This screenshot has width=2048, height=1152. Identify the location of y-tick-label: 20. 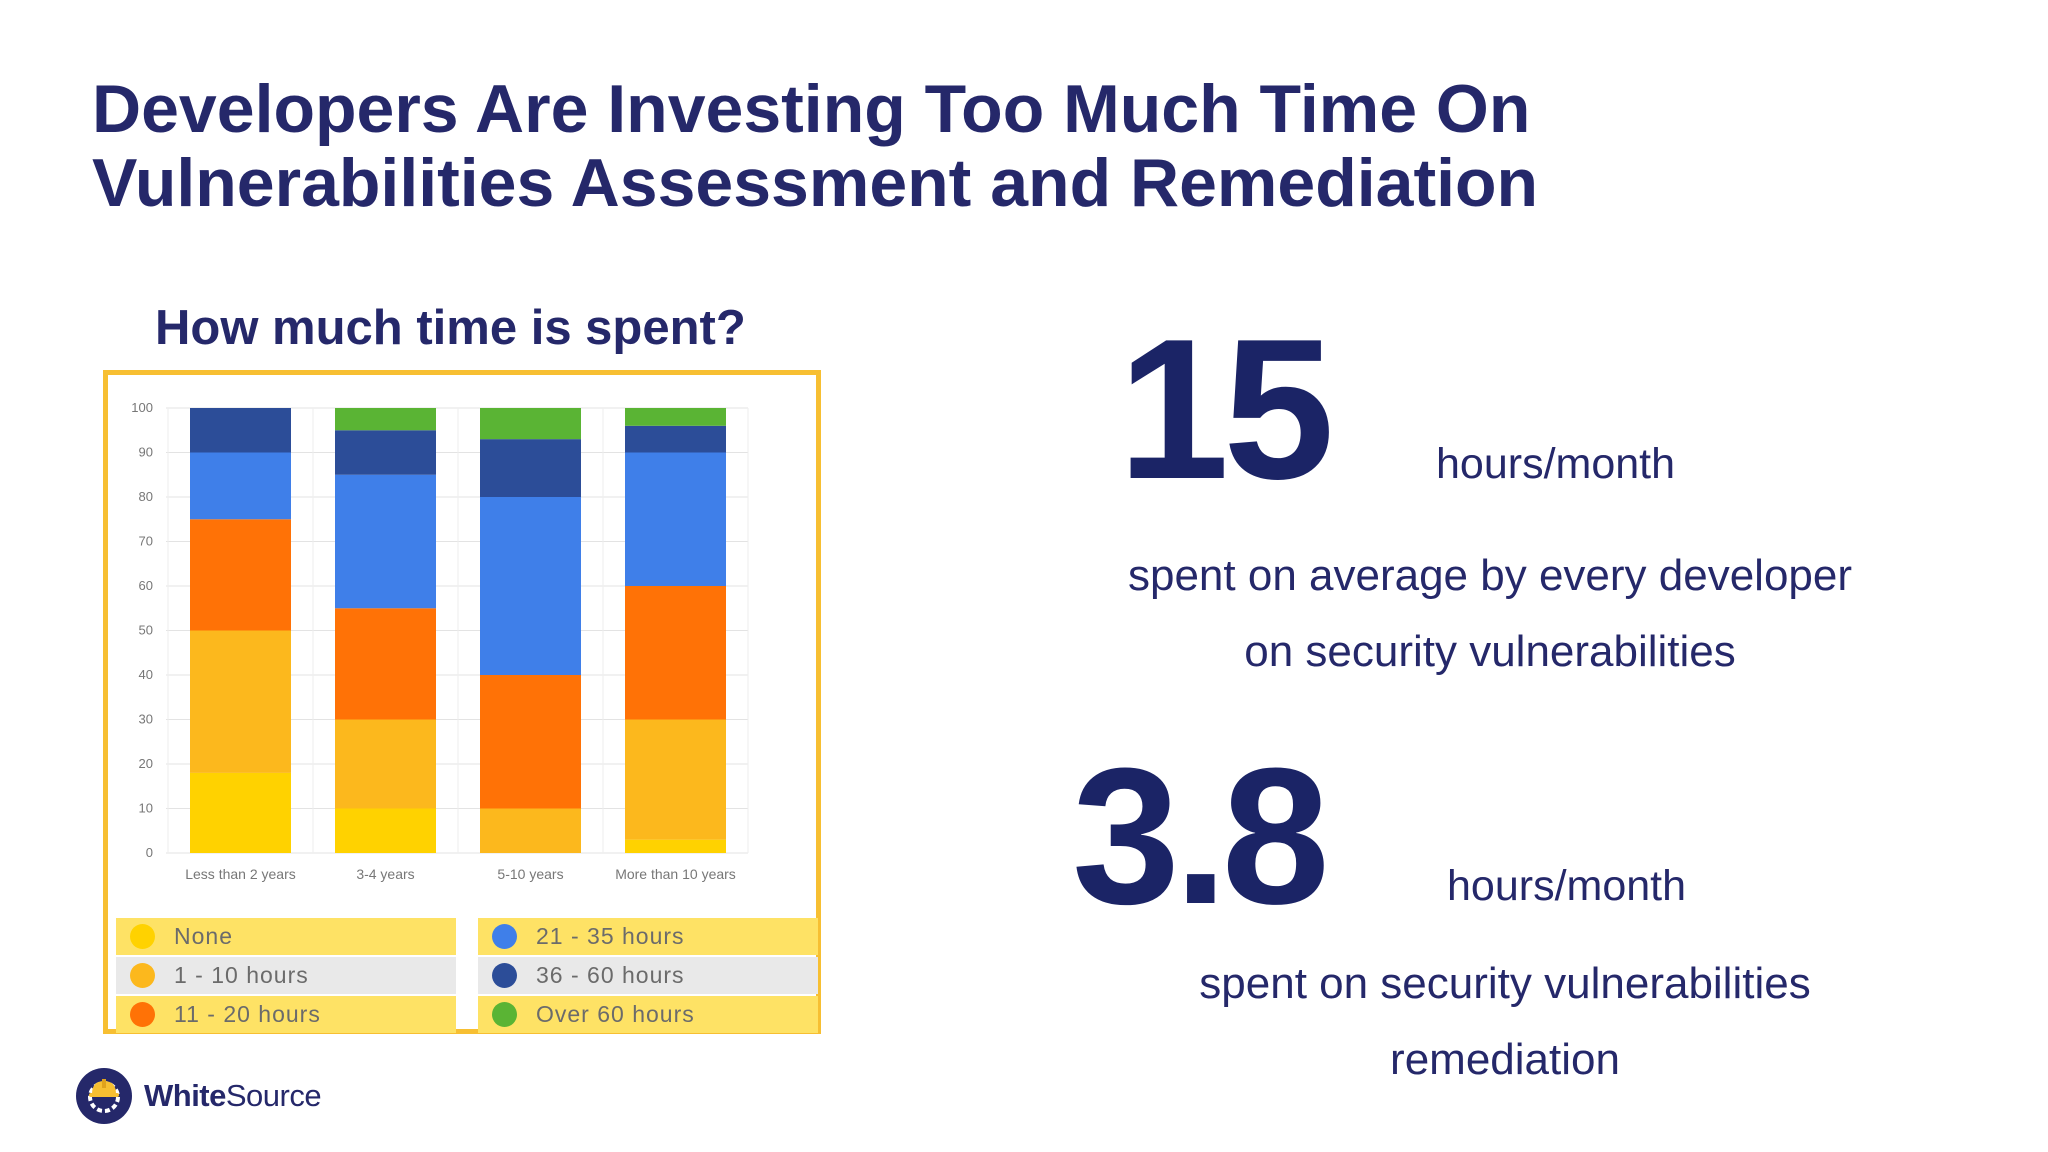
(146, 763).